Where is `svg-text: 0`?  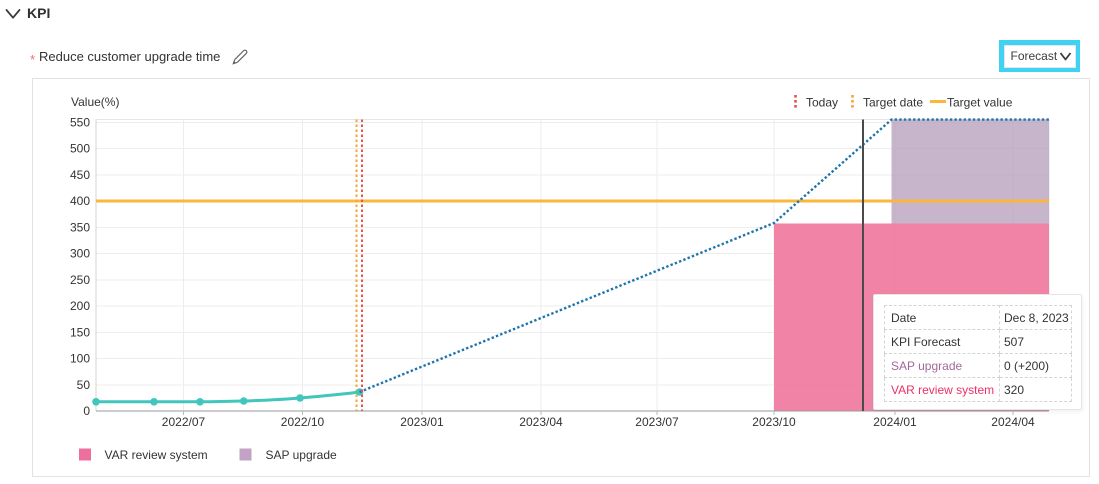
svg-text: 0 is located at coordinates (86, 411).